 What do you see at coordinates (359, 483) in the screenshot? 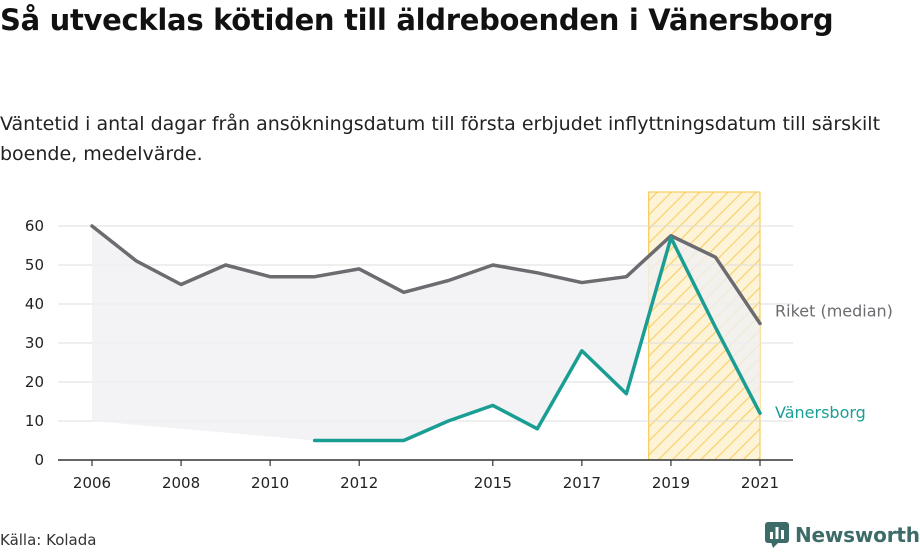
I see `x-tick-label: 2012` at bounding box center [359, 483].